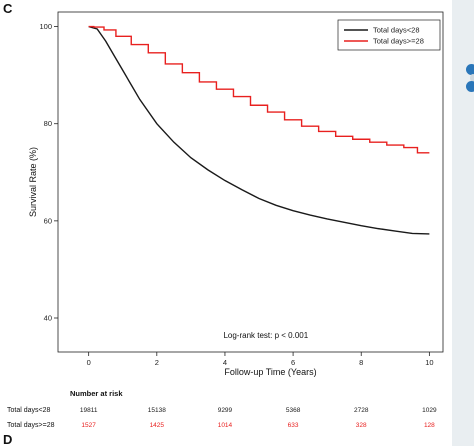 Image resolution: width=474 pixels, height=446 pixels. I want to click on risk-value: 19811, so click(89, 410).